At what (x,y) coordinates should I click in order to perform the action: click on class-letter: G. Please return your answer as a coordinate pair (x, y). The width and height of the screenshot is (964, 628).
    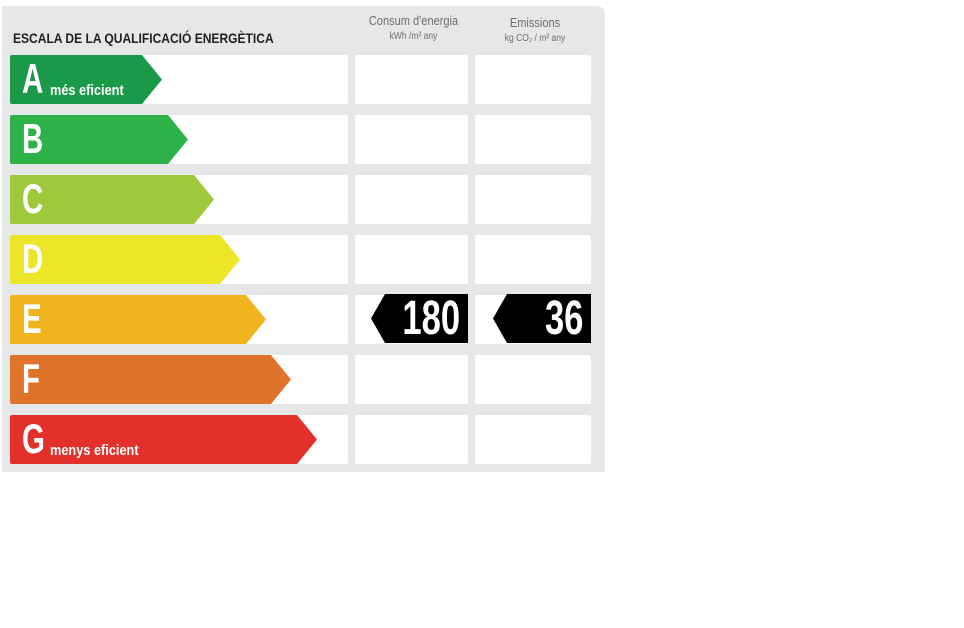
    Looking at the image, I should click on (33, 438).